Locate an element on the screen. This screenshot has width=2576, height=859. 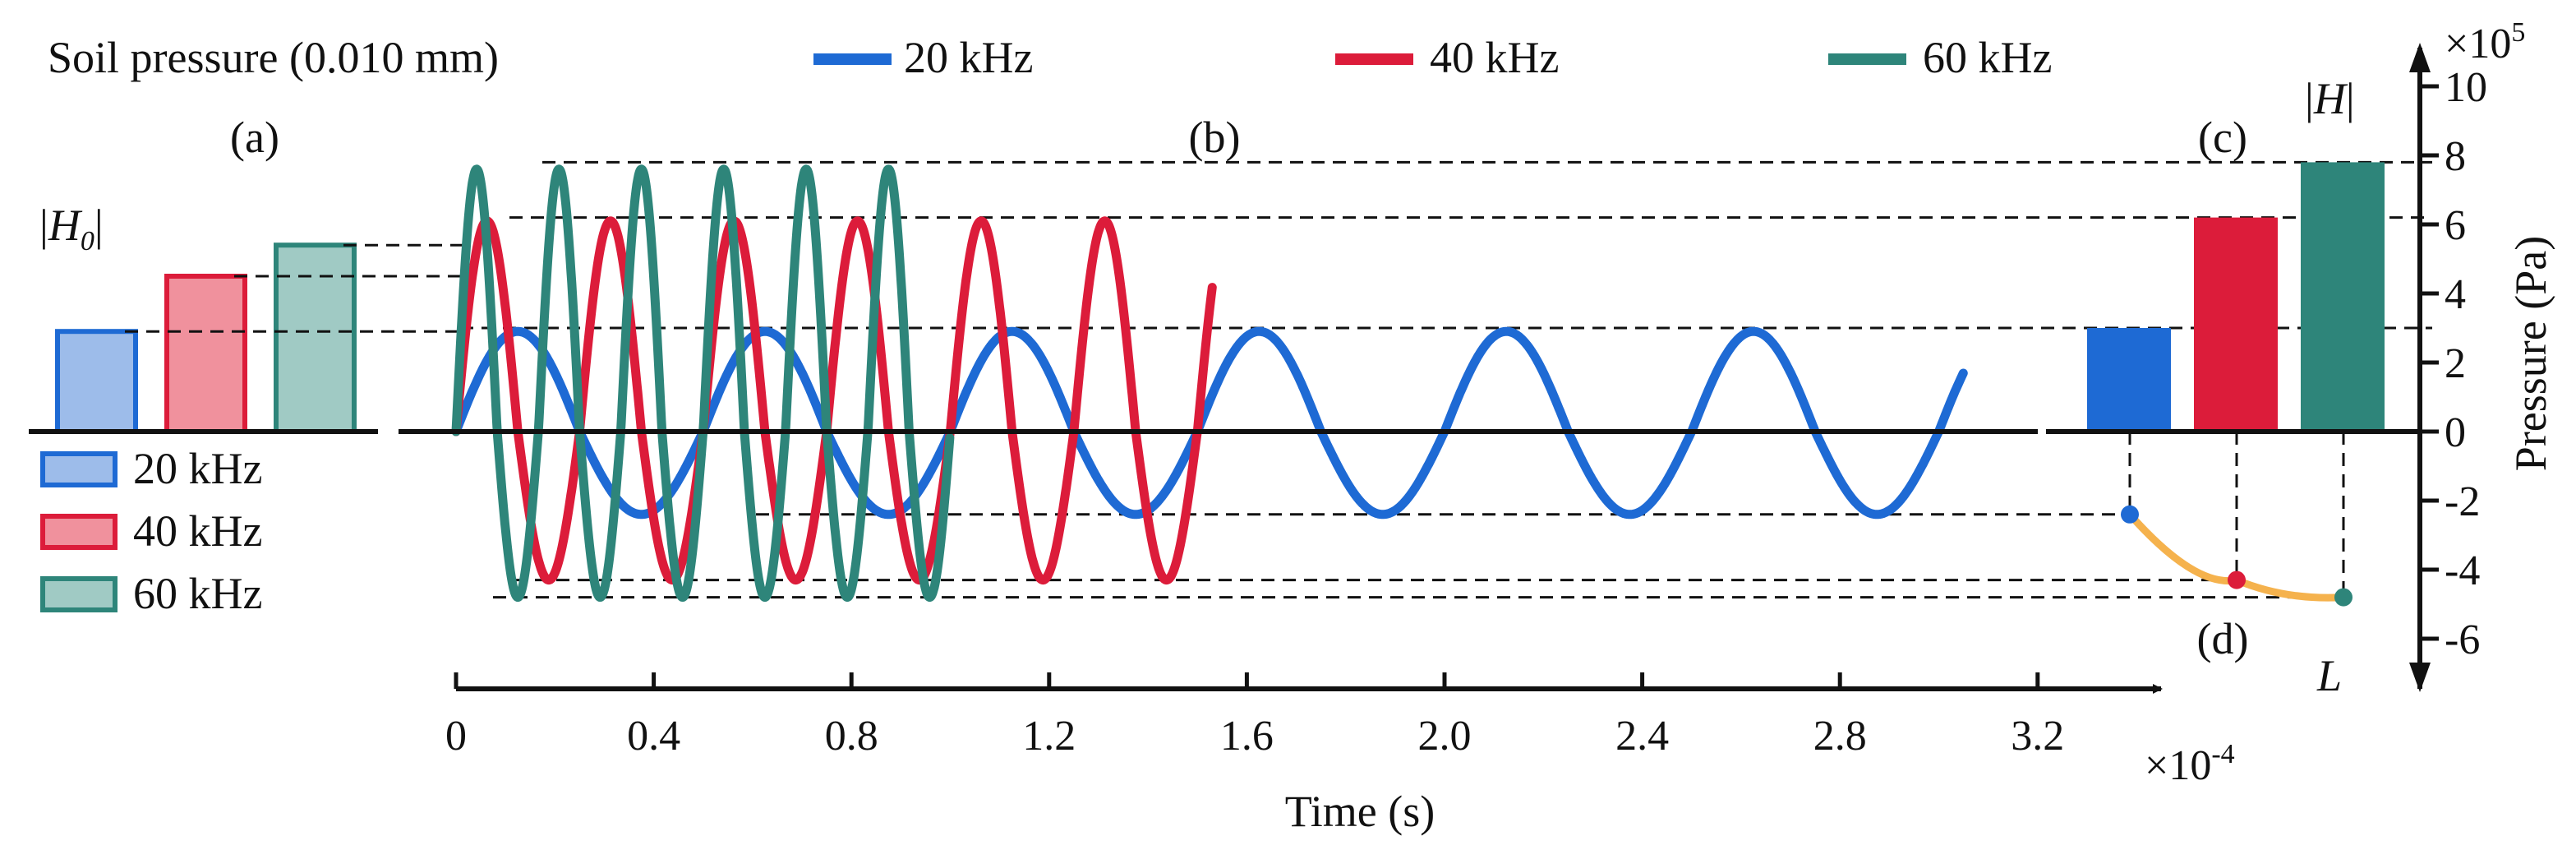
trough-point-40khz is located at coordinates (2237, 579).